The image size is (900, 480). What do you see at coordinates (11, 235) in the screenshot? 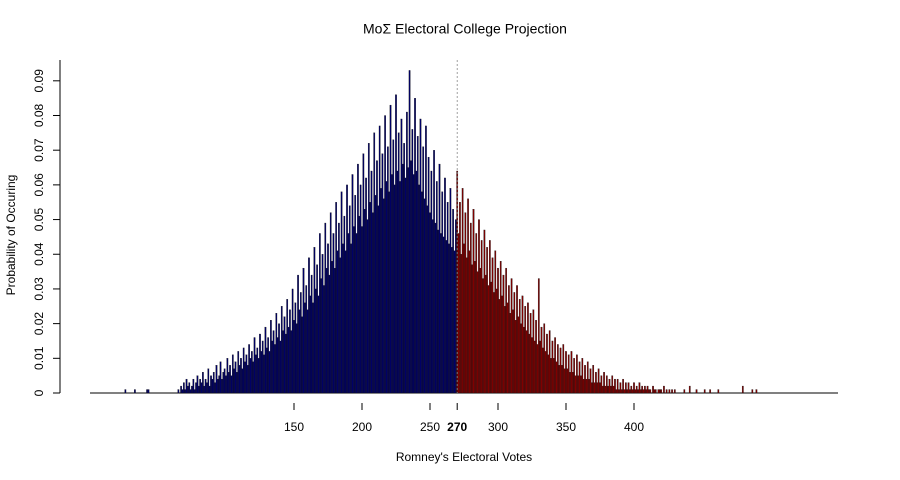
I see `y-axis-label: Probability of Occuring` at bounding box center [11, 235].